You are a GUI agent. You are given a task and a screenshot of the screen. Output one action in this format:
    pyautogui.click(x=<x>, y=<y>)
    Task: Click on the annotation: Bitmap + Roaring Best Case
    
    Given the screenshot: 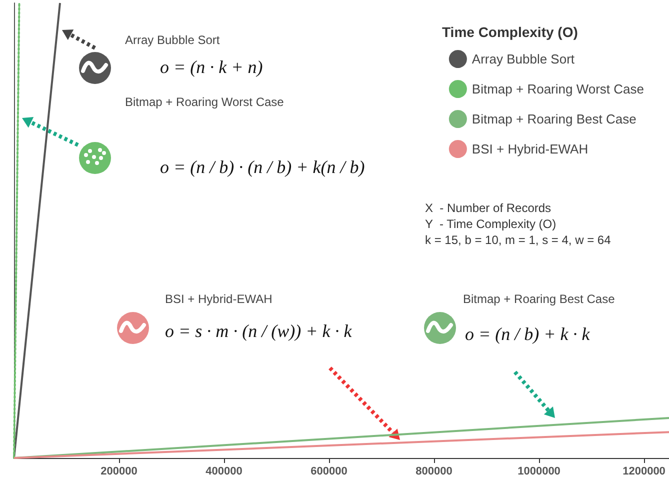 What is the action you would take?
    pyautogui.click(x=539, y=299)
    